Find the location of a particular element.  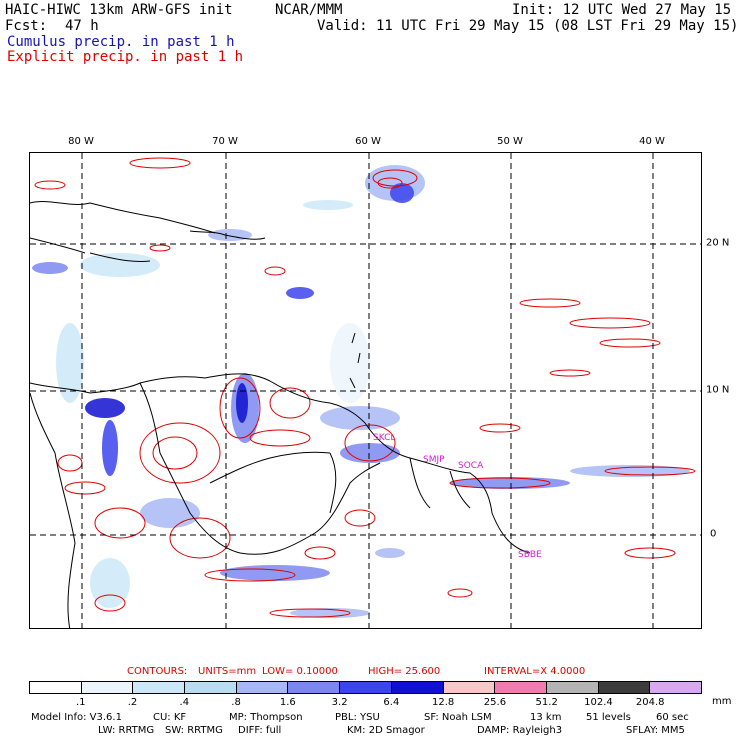

contours-units: UNITS=mm is located at coordinates (227, 671).